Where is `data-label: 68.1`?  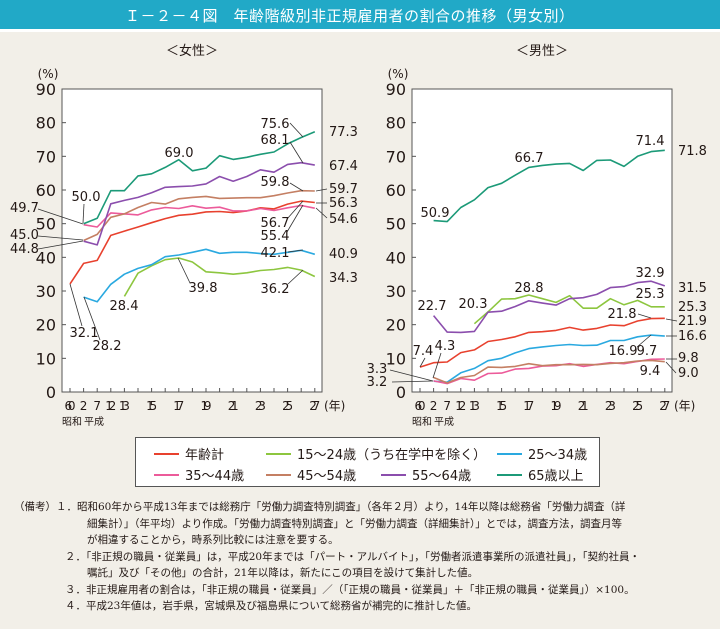 data-label: 68.1 is located at coordinates (275, 140).